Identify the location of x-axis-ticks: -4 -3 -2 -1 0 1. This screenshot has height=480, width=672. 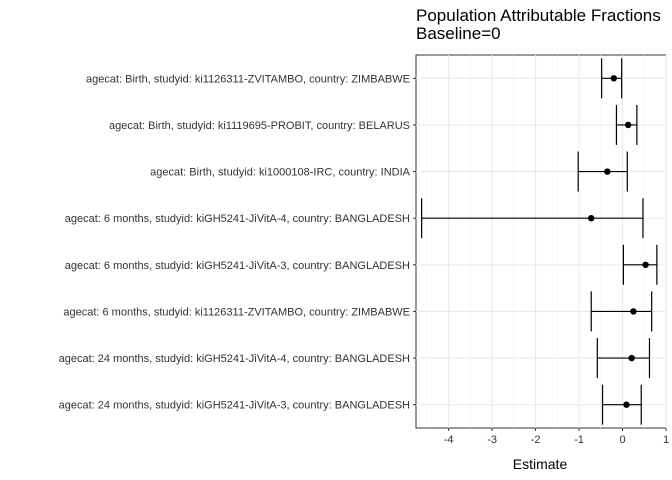
(556, 437).